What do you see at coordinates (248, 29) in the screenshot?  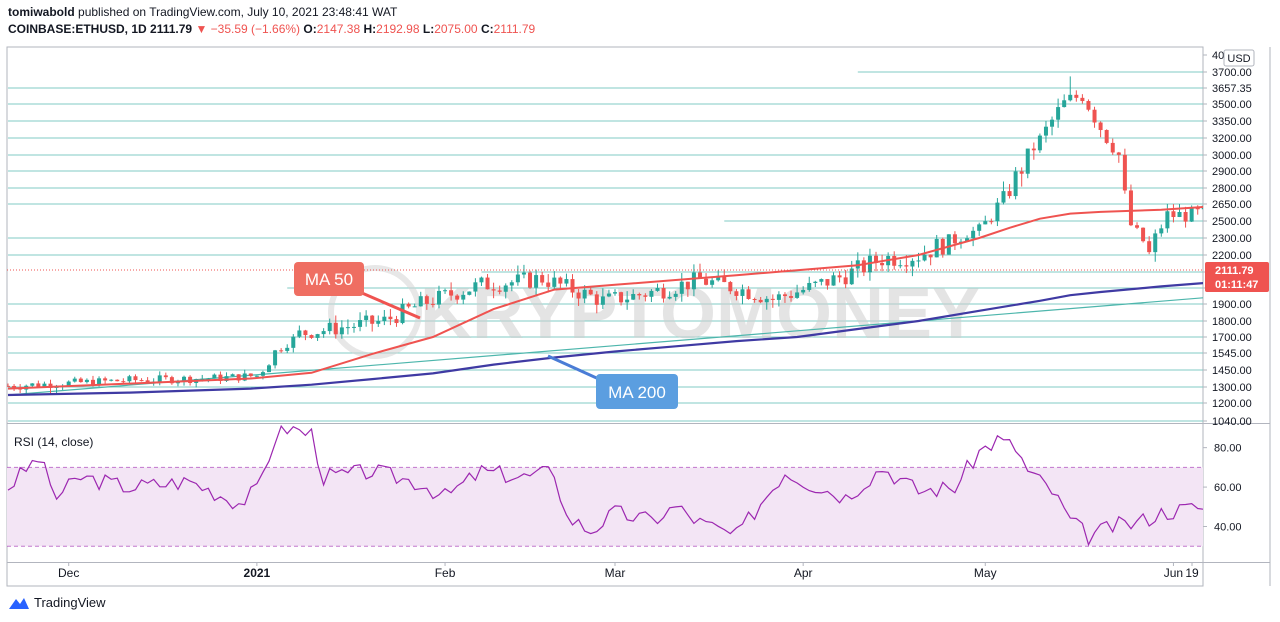 I see `price-change: ▼ −35.59 (−1.66%)` at bounding box center [248, 29].